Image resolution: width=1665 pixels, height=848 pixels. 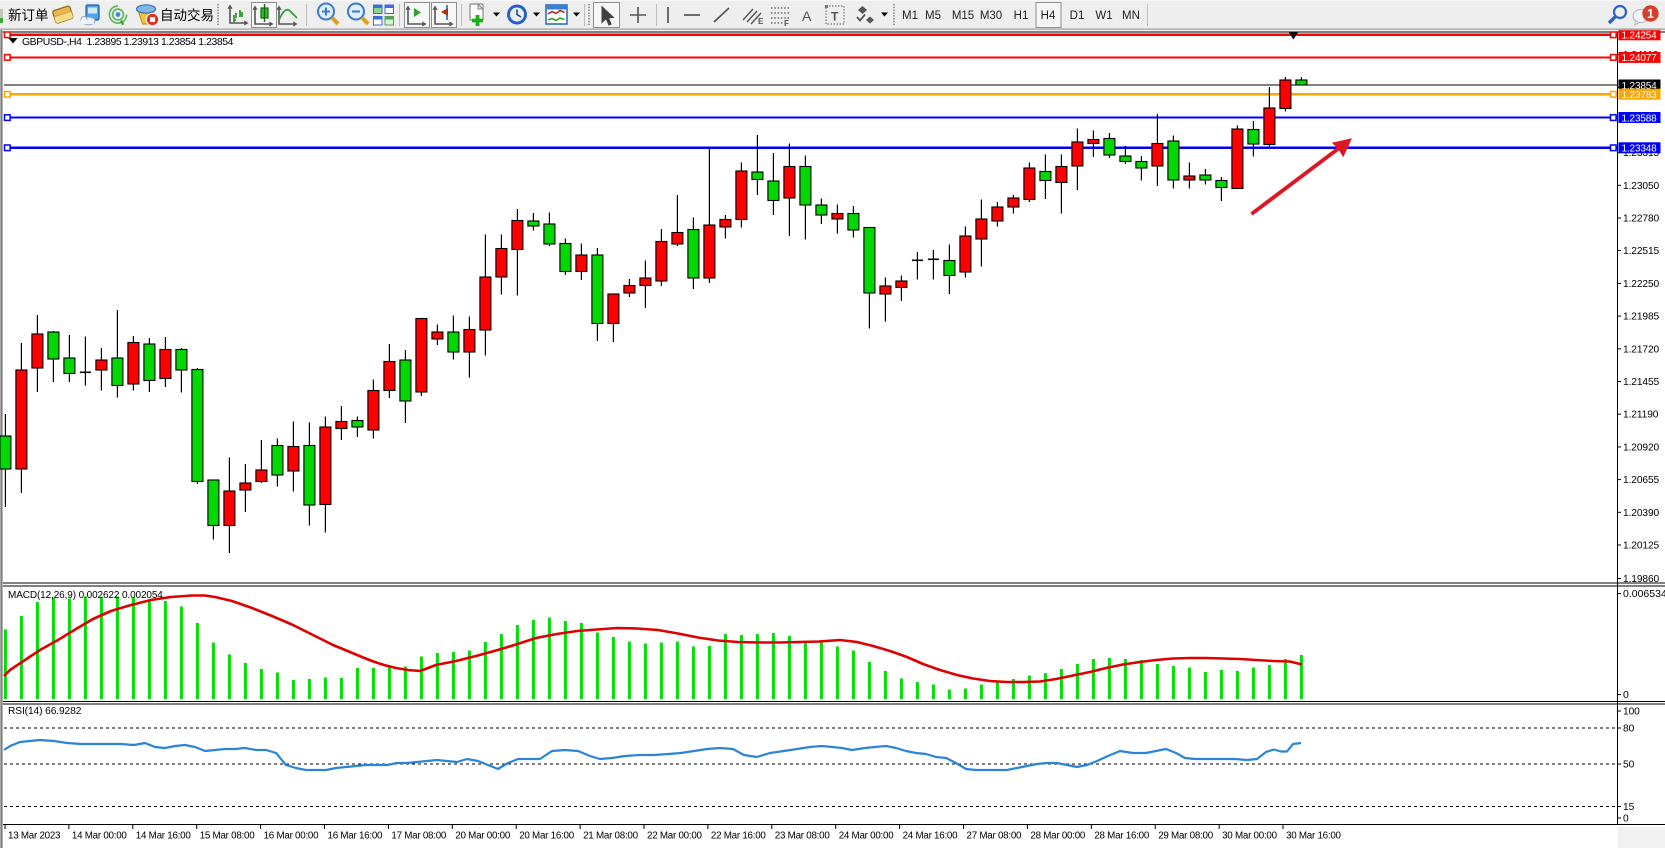 I want to click on svg-text: 16 Mar 00:00, so click(x=292, y=836).